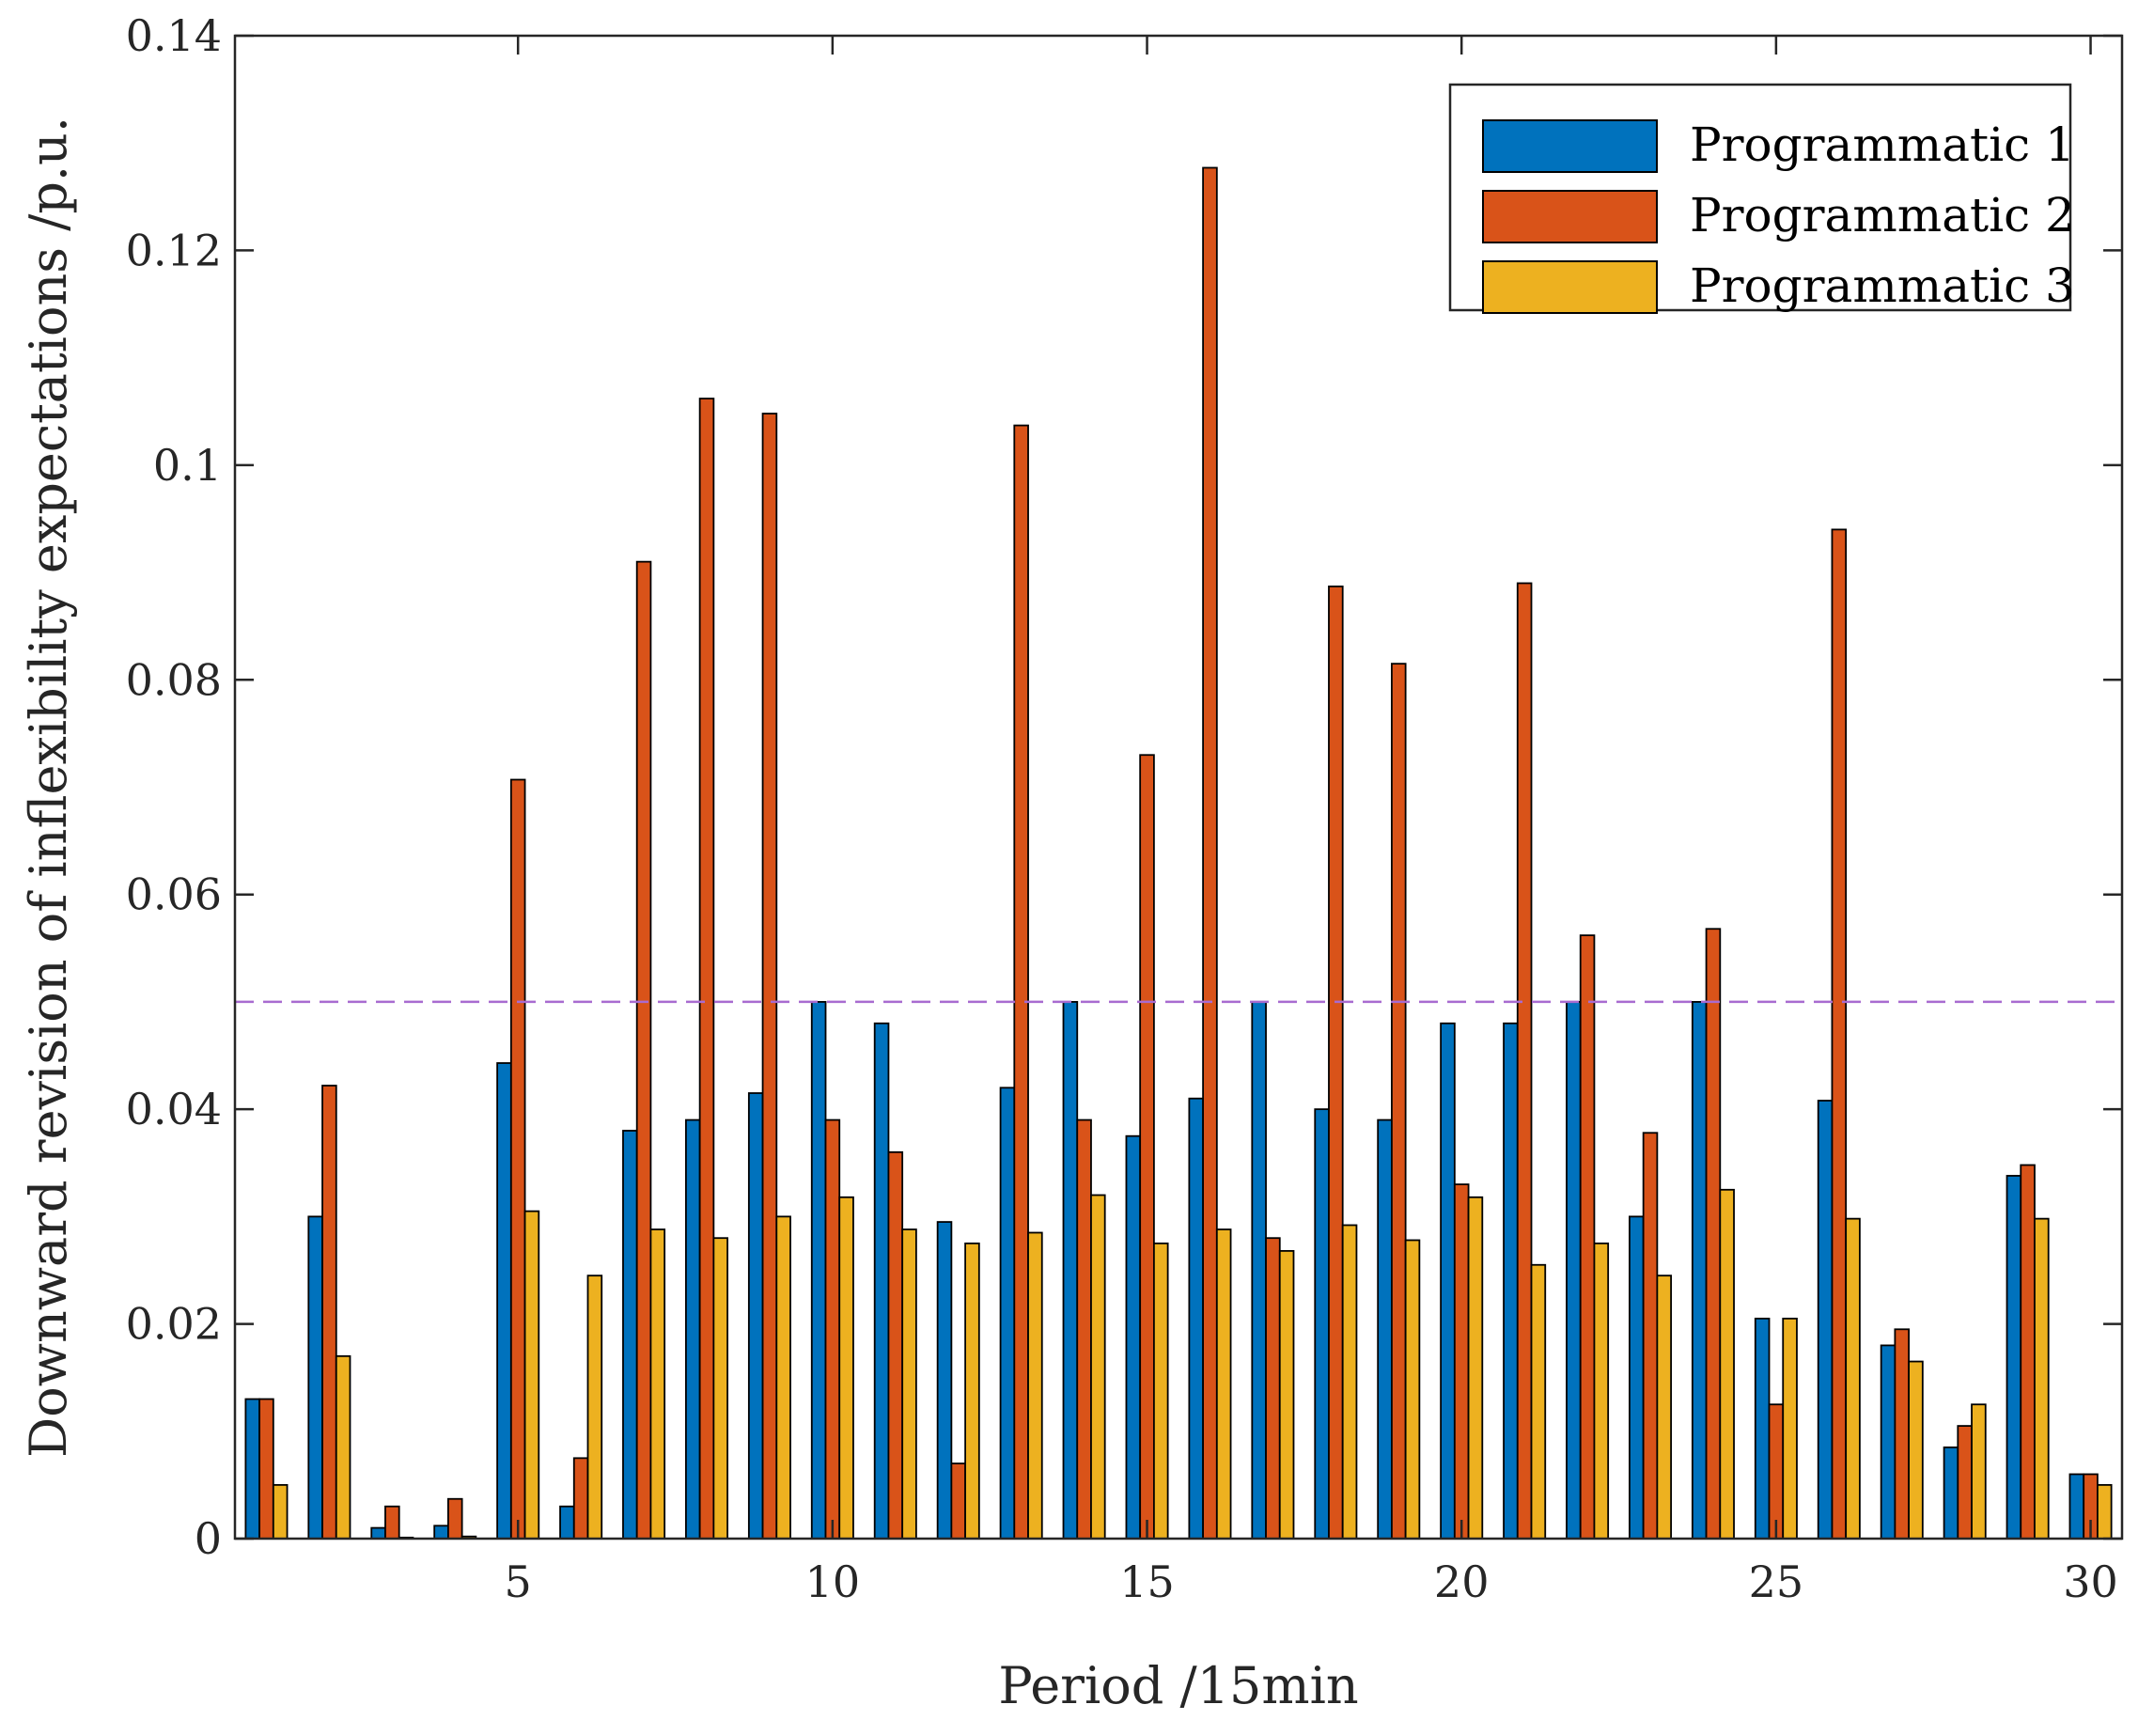 The height and width of the screenshot is (1736, 2154). What do you see at coordinates (518, 1581) in the screenshot?
I see `x-tick-label: 5` at bounding box center [518, 1581].